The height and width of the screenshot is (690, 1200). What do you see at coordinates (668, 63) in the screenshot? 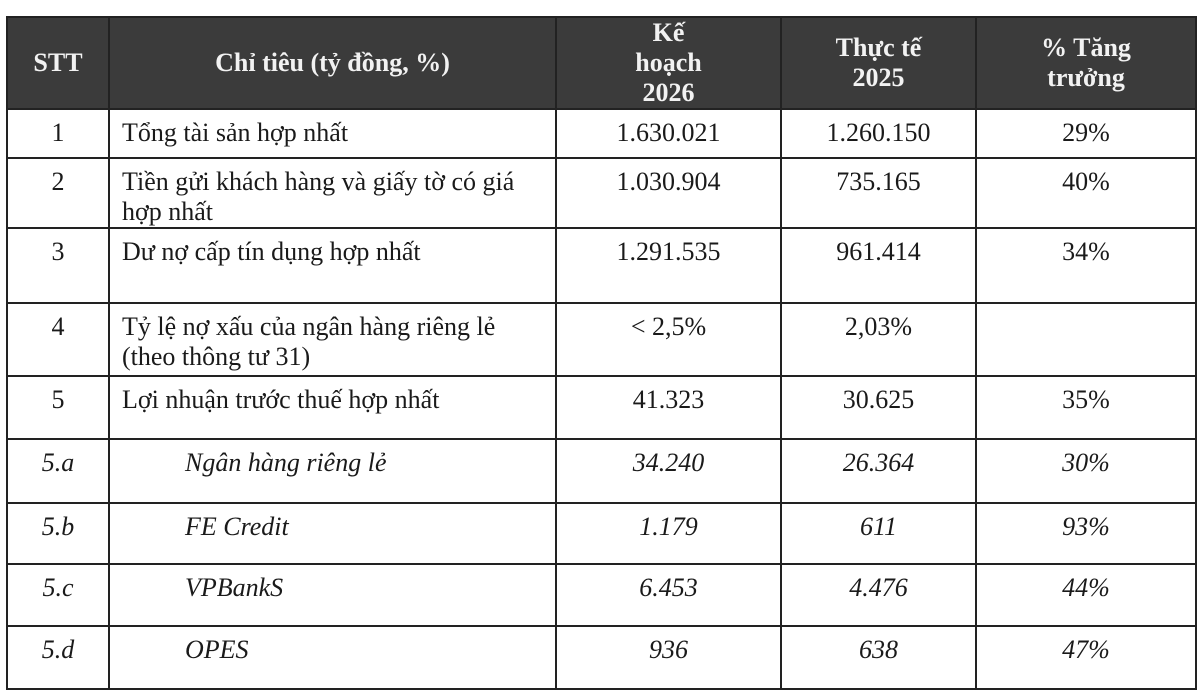
I see `header-plan-2026: Kế hoạch 2026` at bounding box center [668, 63].